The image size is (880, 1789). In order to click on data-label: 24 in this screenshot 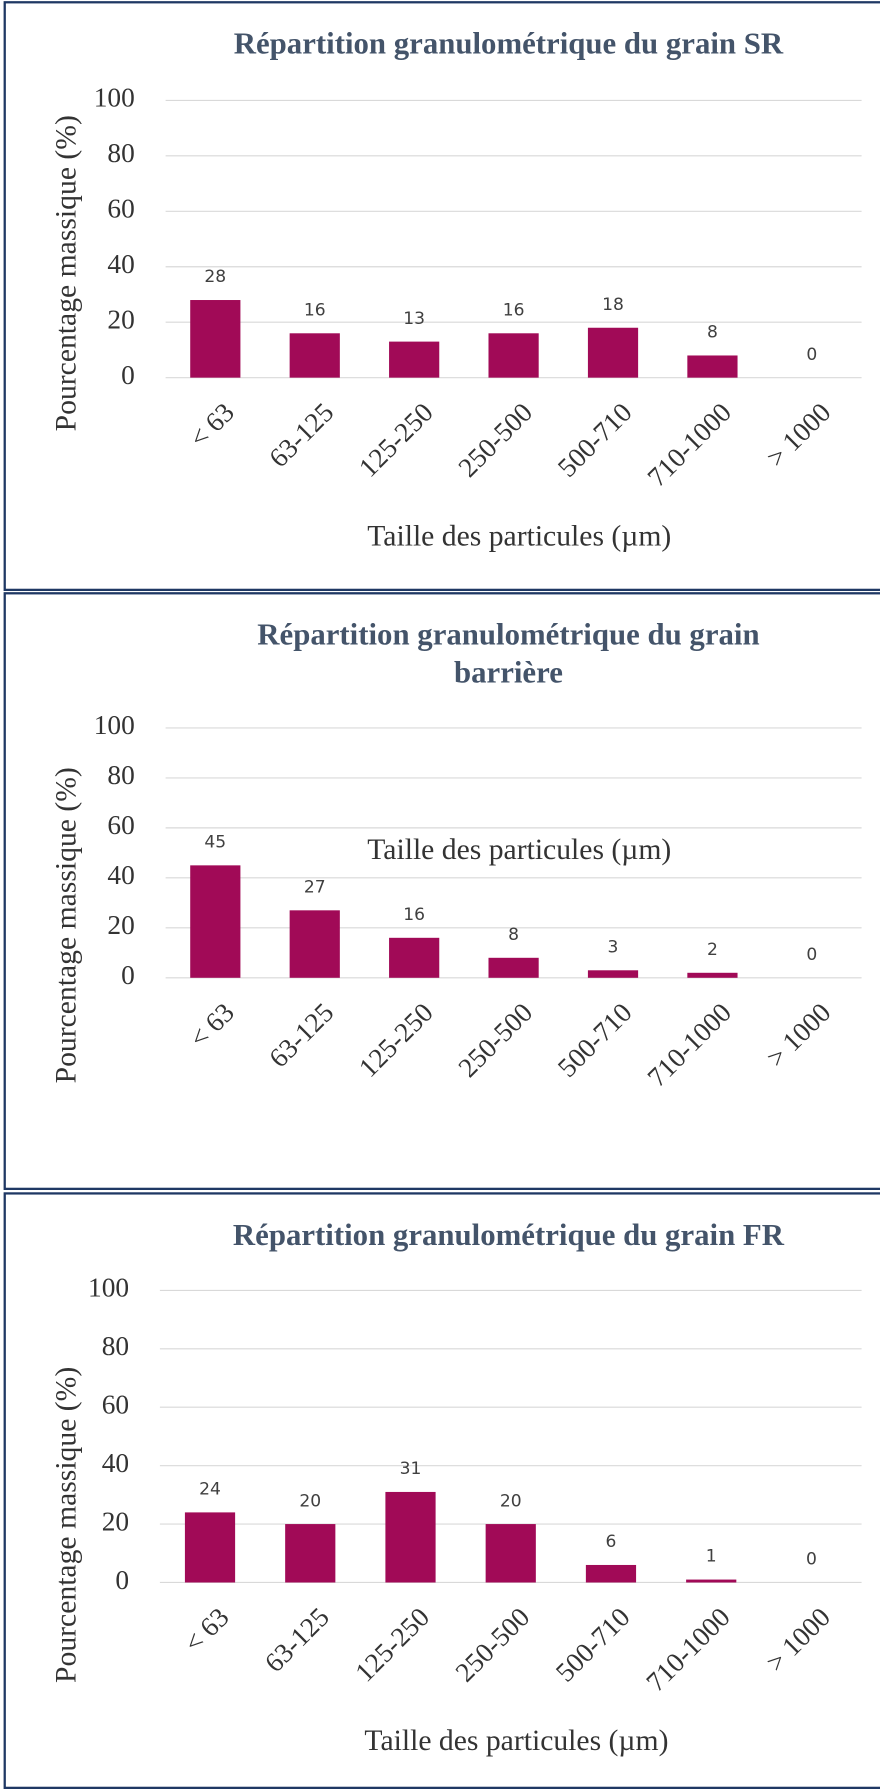, I will do `click(210, 1490)`.